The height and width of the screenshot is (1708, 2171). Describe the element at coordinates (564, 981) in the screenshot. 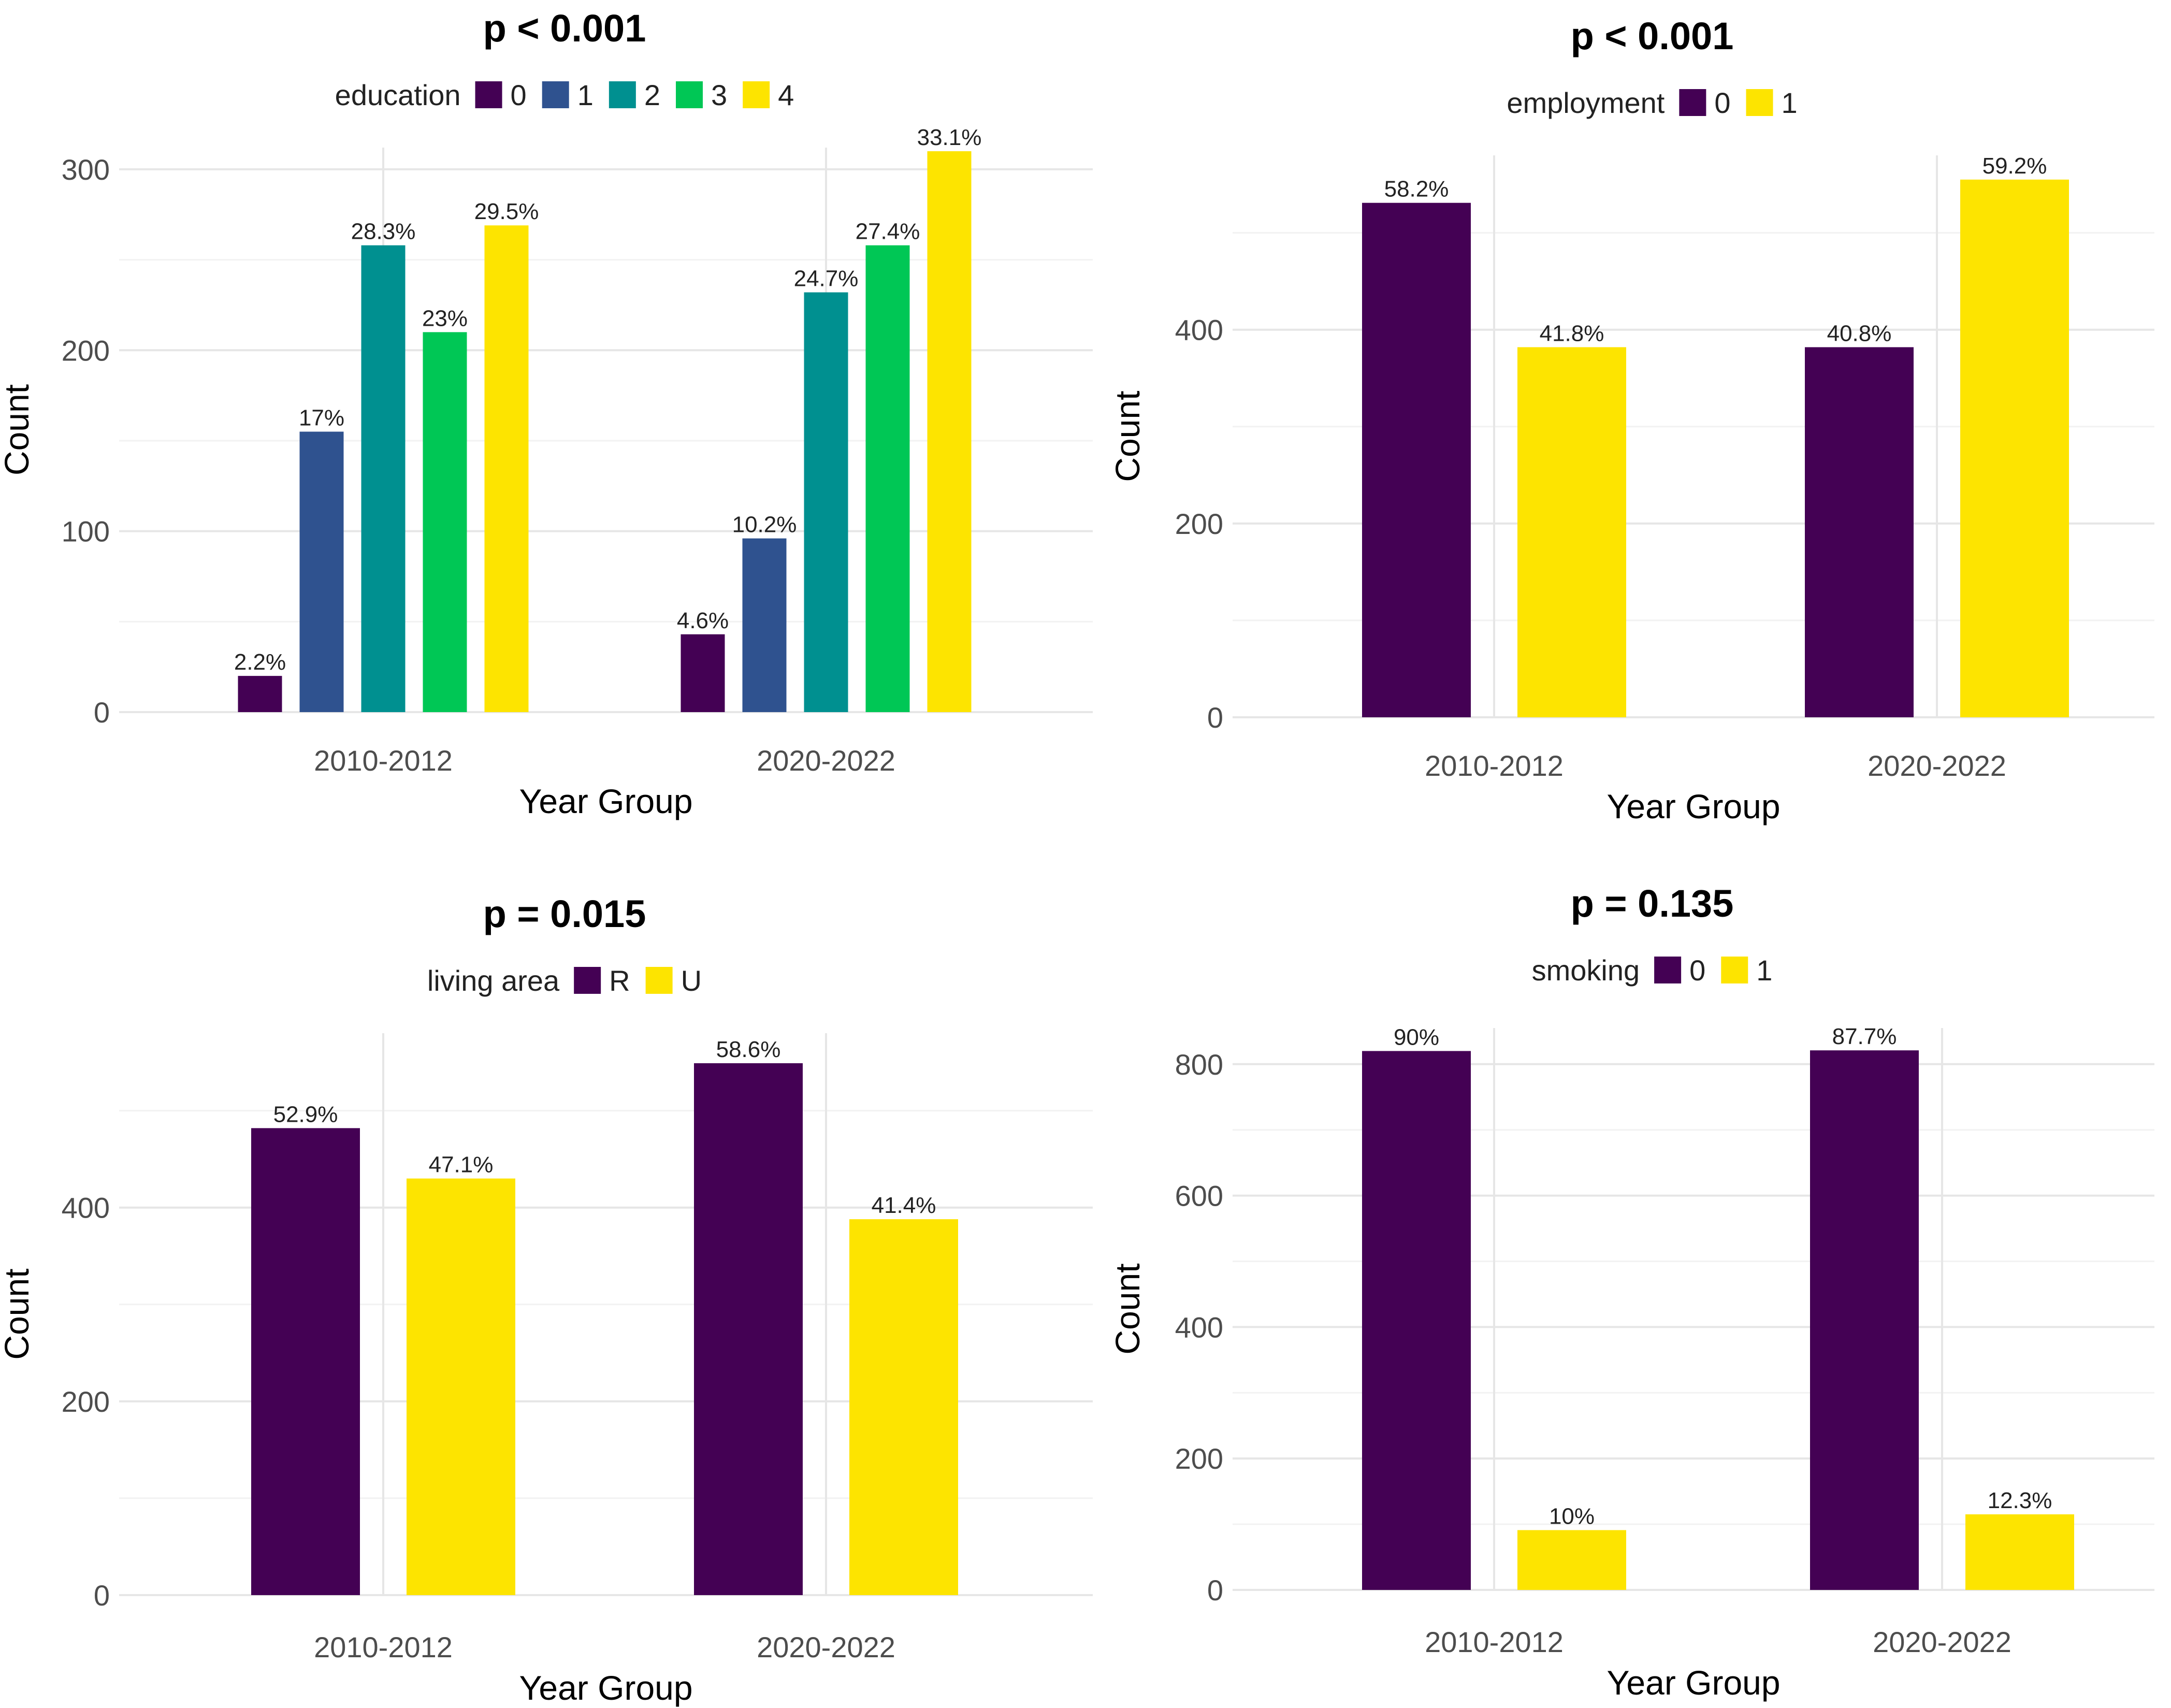

I see `legend: living area R U` at that location.